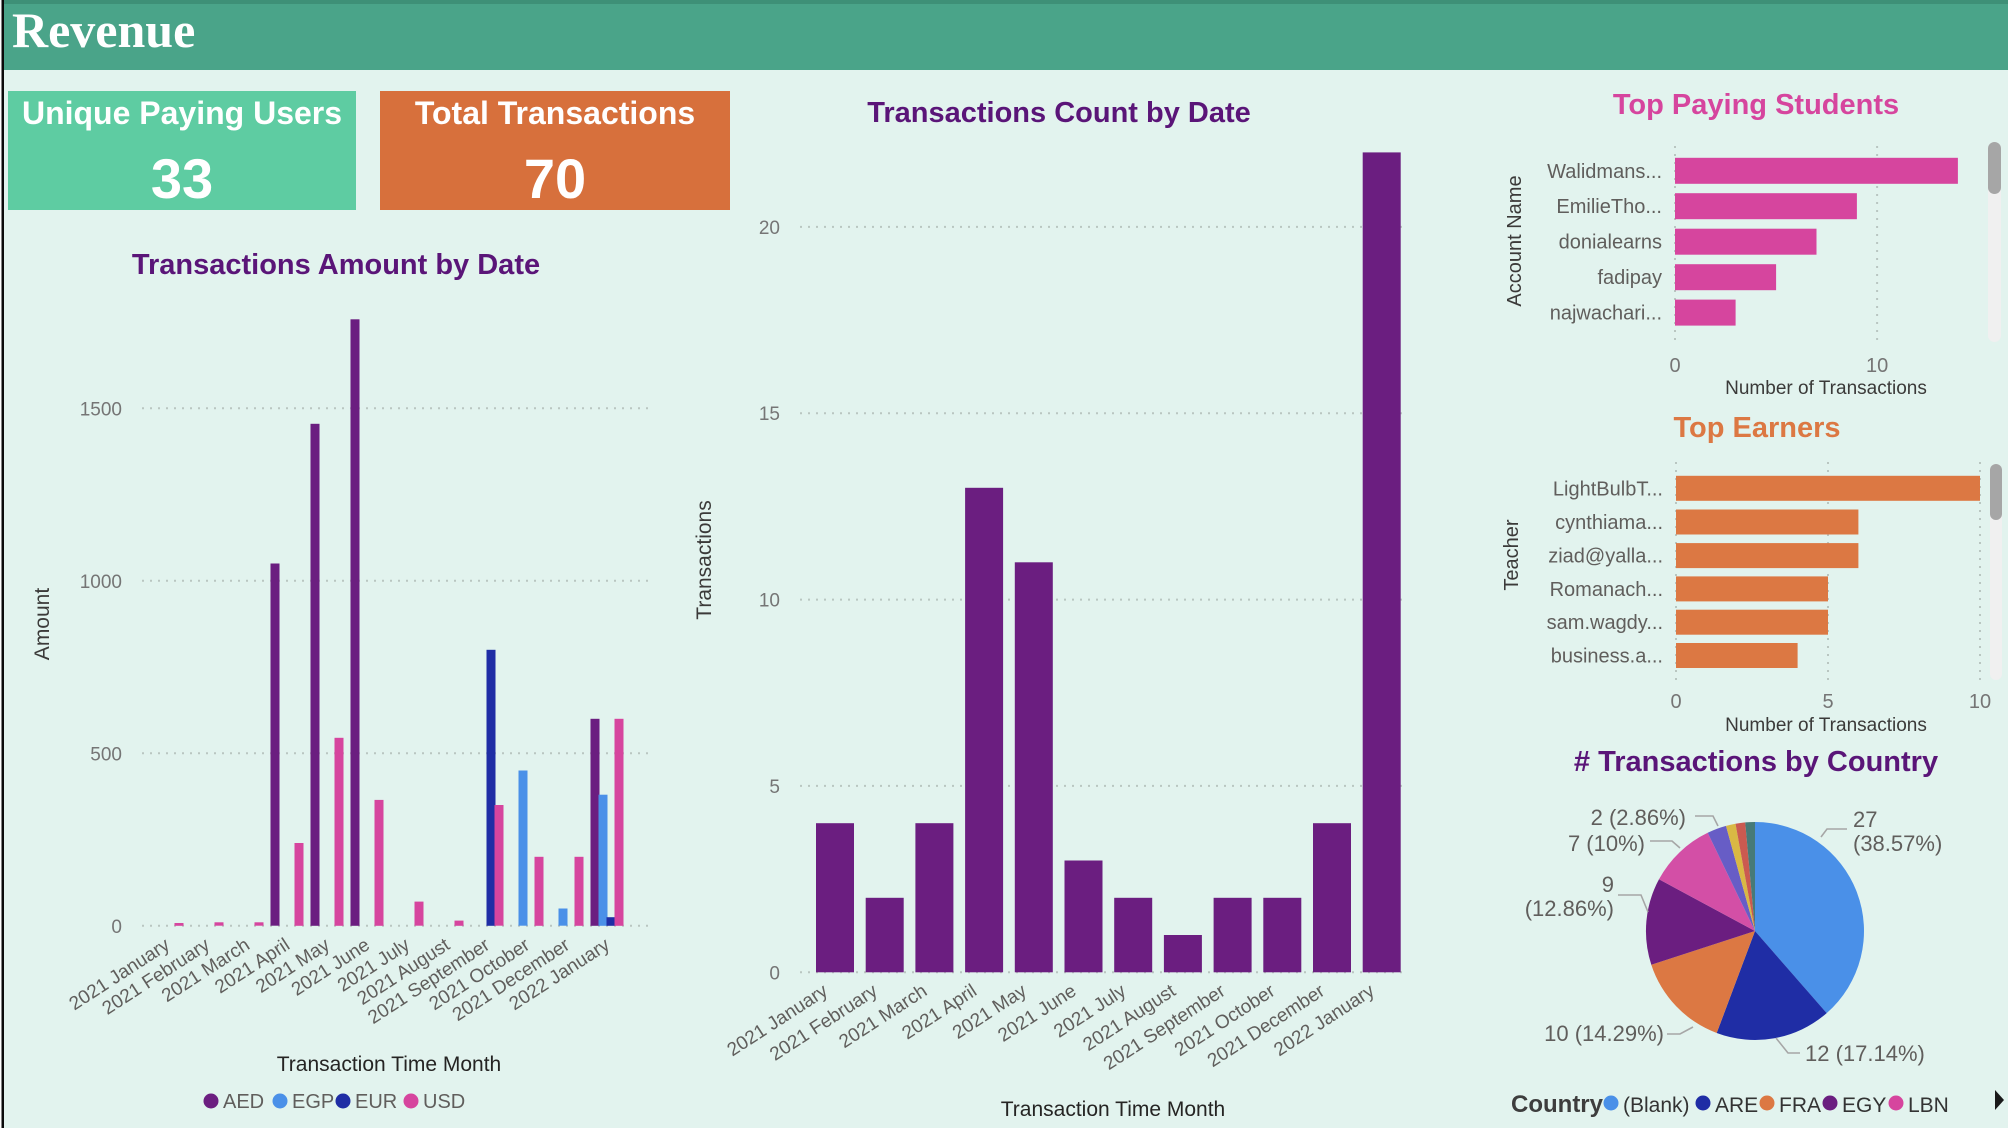  Describe the element at coordinates (1756, 428) in the screenshot. I see `svg-text: Top Earners` at that location.